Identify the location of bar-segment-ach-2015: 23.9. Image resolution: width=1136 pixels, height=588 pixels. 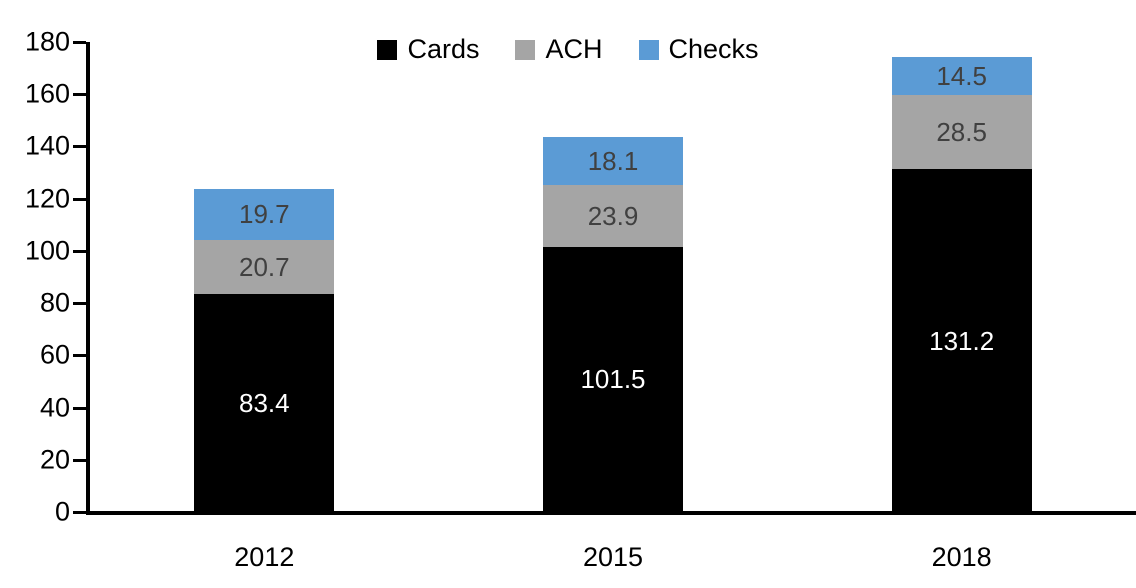
(613, 215).